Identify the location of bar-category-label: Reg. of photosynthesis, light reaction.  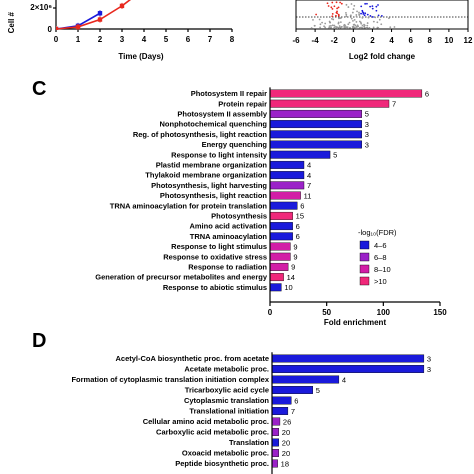
(200, 134).